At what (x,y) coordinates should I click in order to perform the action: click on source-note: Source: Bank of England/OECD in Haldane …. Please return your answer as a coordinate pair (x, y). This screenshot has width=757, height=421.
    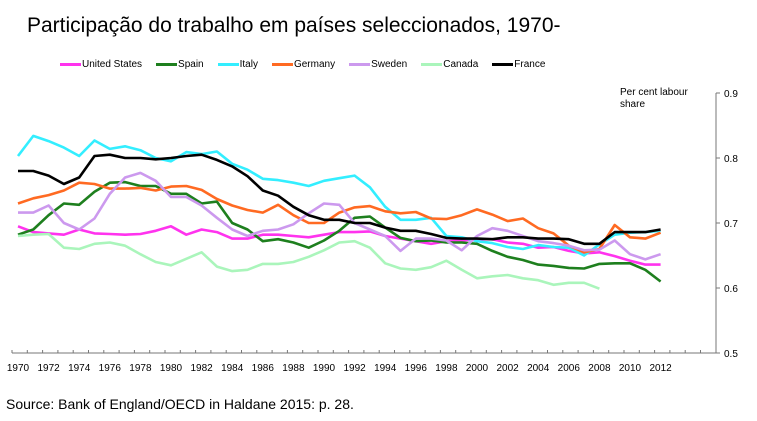
    Looking at the image, I should click on (180, 404).